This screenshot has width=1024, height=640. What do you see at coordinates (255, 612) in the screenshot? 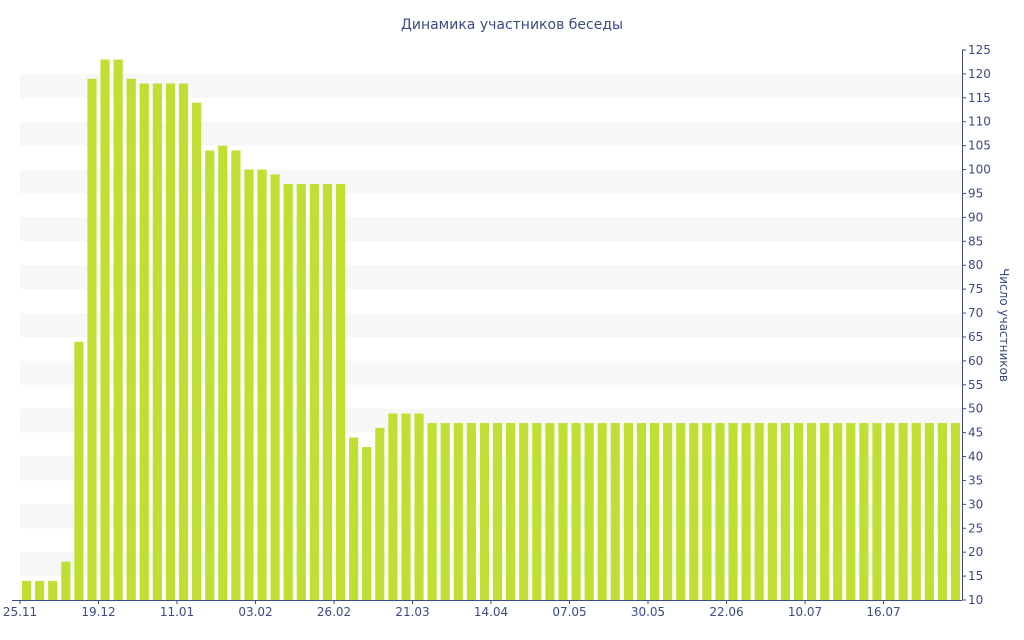
I see `x-tick-label: 03.02` at bounding box center [255, 612].